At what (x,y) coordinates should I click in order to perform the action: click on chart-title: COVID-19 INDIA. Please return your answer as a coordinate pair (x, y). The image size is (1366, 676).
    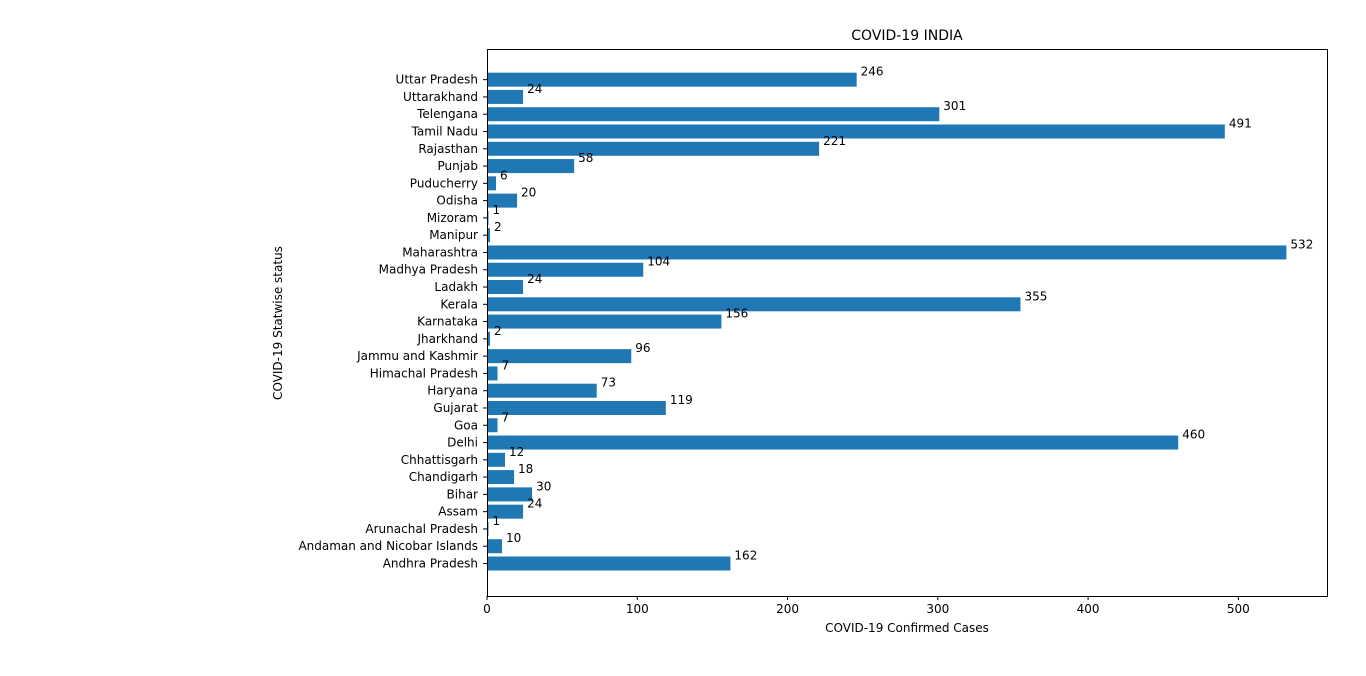
    Looking at the image, I should click on (907, 36).